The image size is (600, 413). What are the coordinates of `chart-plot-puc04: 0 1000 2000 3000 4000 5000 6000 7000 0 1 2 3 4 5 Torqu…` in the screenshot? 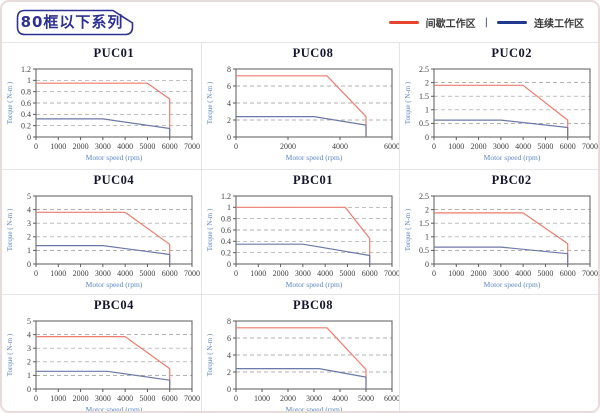 It's located at (103, 240).